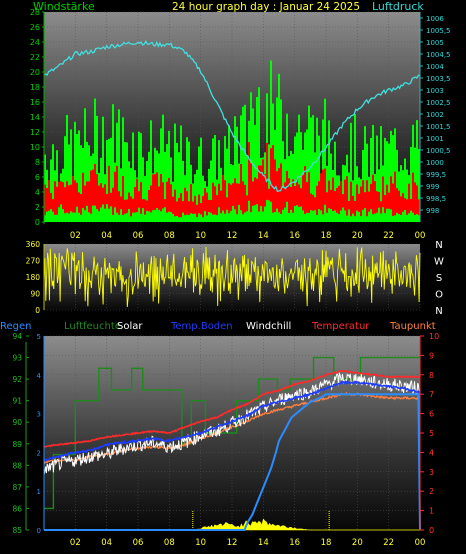 The width and height of the screenshot is (466, 554). I want to click on pressure-tick-label: 1004,5, so click(438, 55).